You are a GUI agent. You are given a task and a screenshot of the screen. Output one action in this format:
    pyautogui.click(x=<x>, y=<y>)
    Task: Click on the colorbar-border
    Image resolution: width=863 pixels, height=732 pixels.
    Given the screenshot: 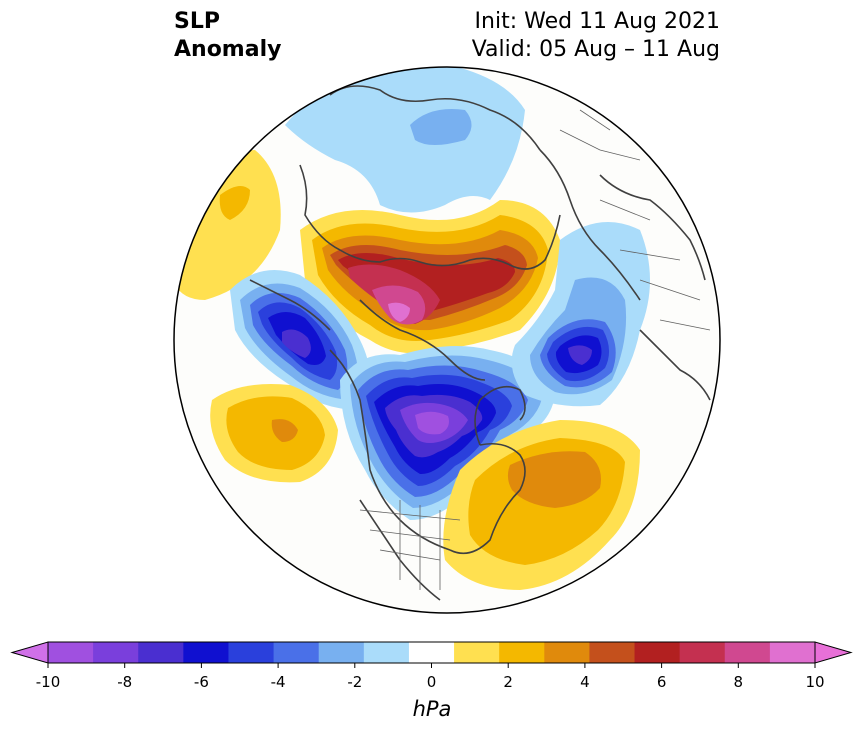 What is the action you would take?
    pyautogui.click(x=431, y=652)
    